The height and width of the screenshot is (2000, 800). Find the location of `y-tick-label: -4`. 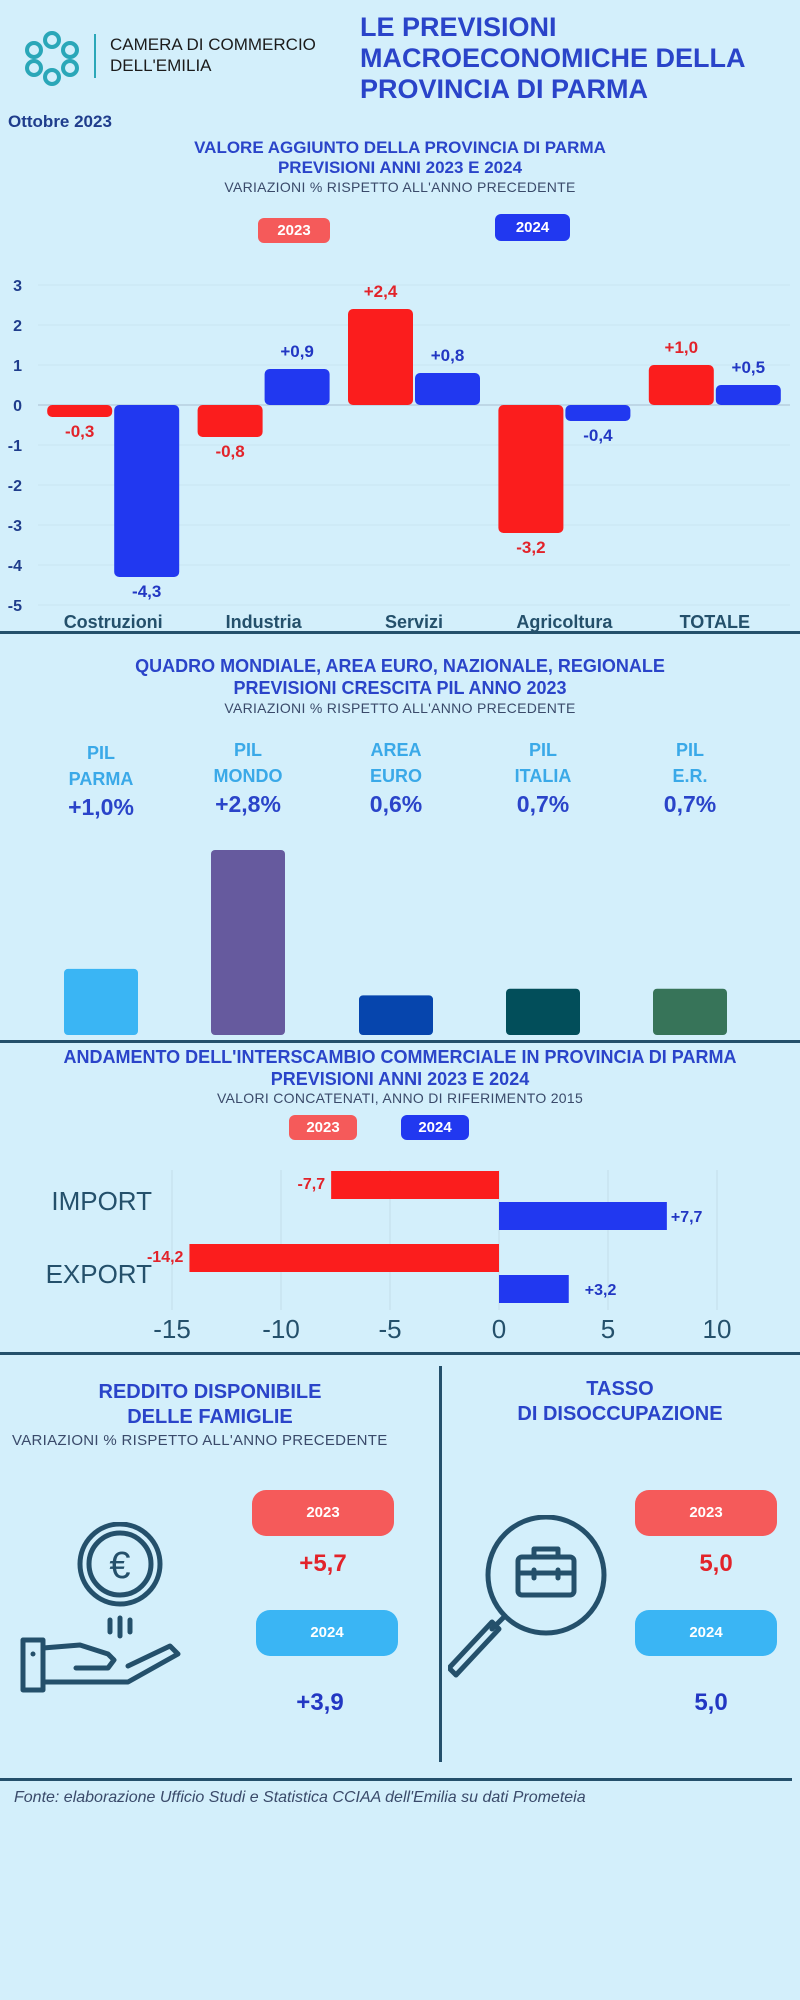

y-tick-label: -4 is located at coordinates (15, 566).